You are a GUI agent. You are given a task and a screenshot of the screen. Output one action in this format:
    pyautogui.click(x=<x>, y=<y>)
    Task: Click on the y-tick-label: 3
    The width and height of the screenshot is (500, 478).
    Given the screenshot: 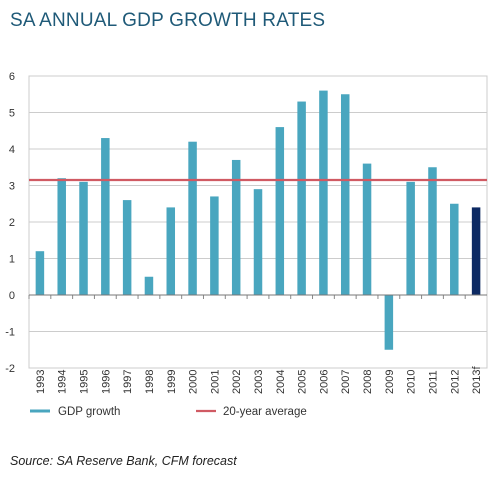 What is the action you would take?
    pyautogui.click(x=12, y=187)
    